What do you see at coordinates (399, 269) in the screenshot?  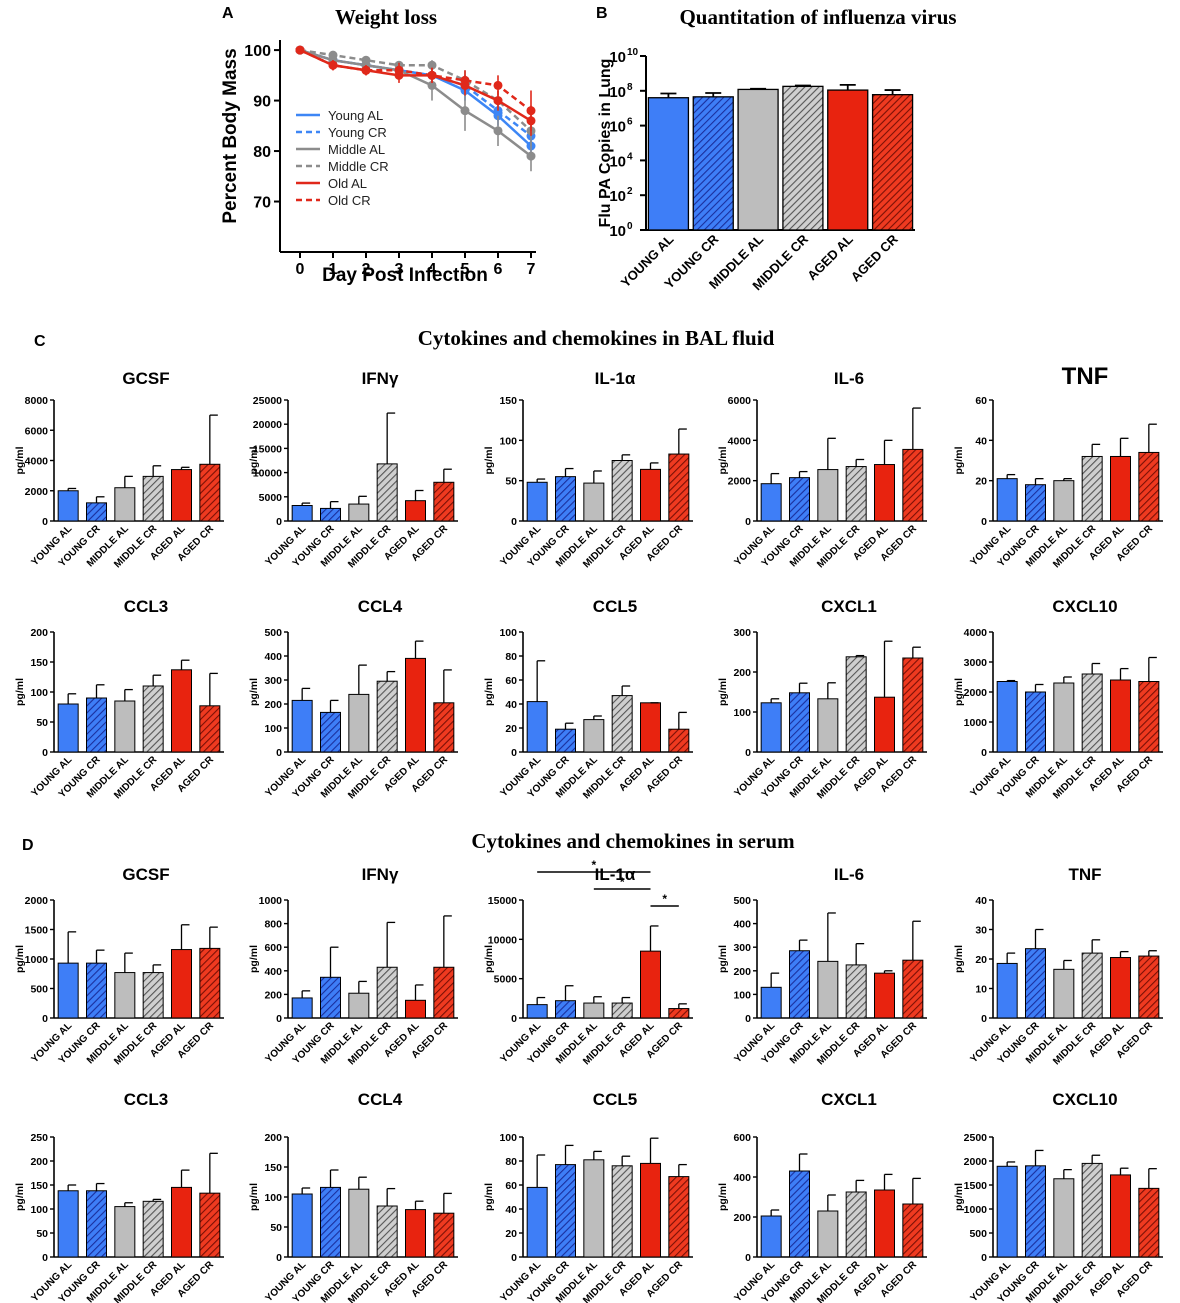 I see `x-tick-label: 3` at bounding box center [399, 269].